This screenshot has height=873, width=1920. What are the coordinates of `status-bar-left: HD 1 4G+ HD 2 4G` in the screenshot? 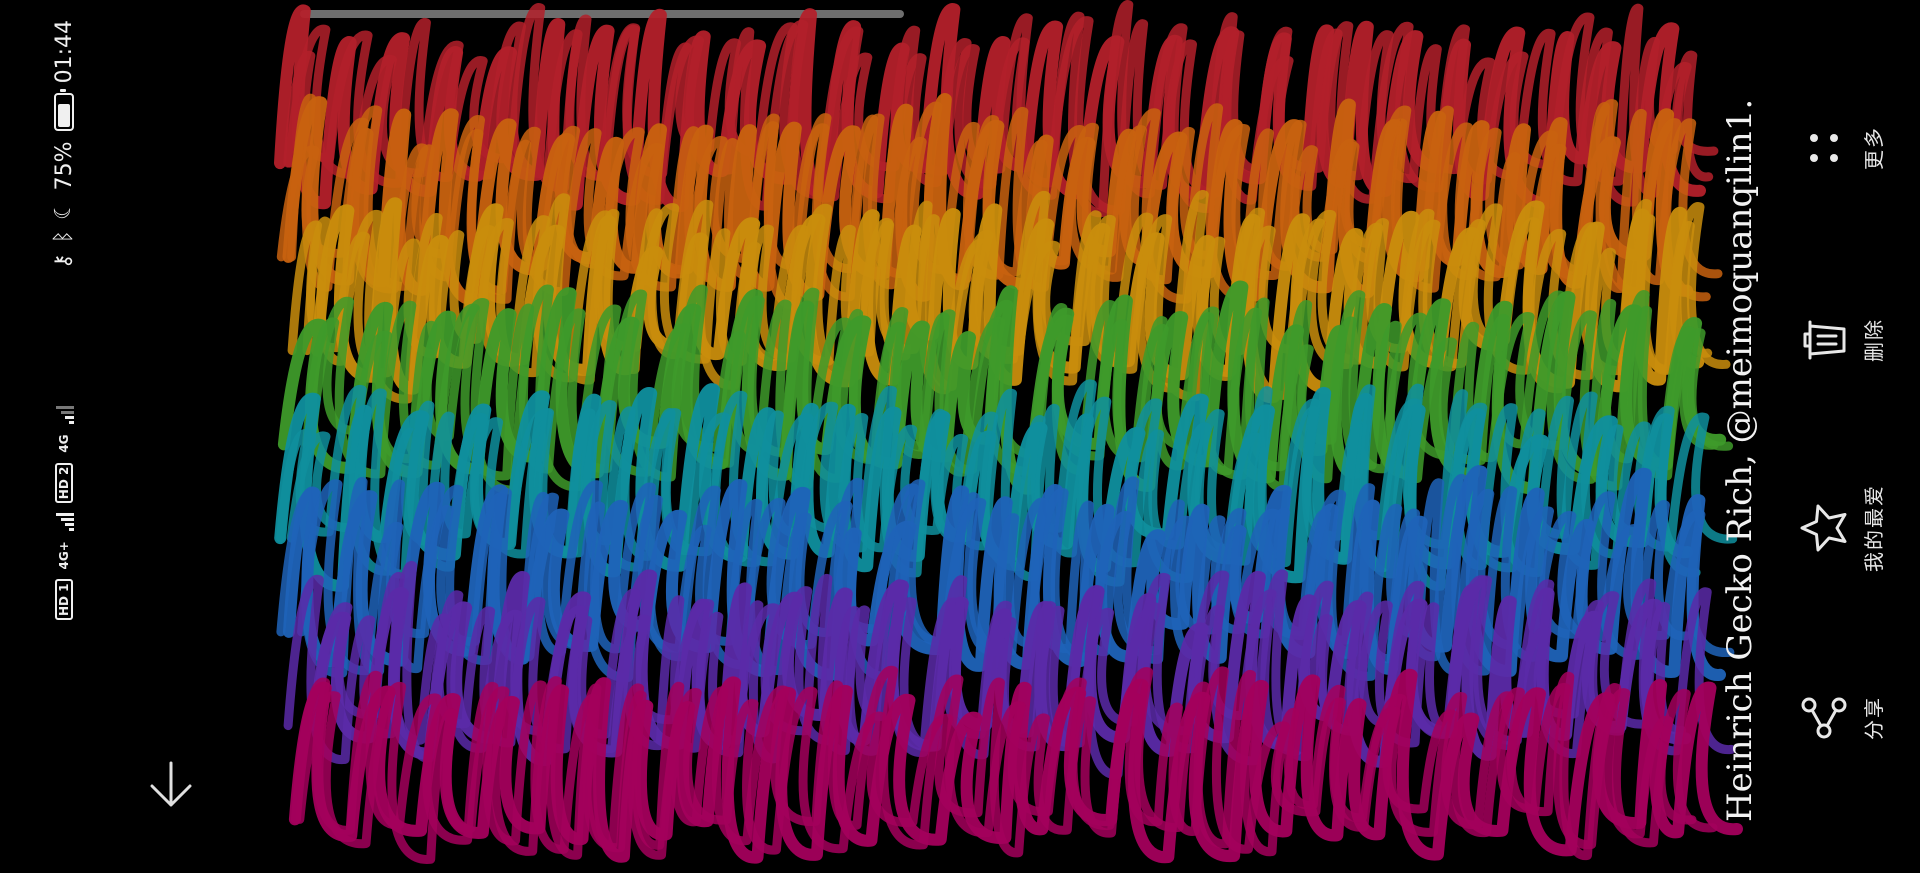 It's located at (64, 513).